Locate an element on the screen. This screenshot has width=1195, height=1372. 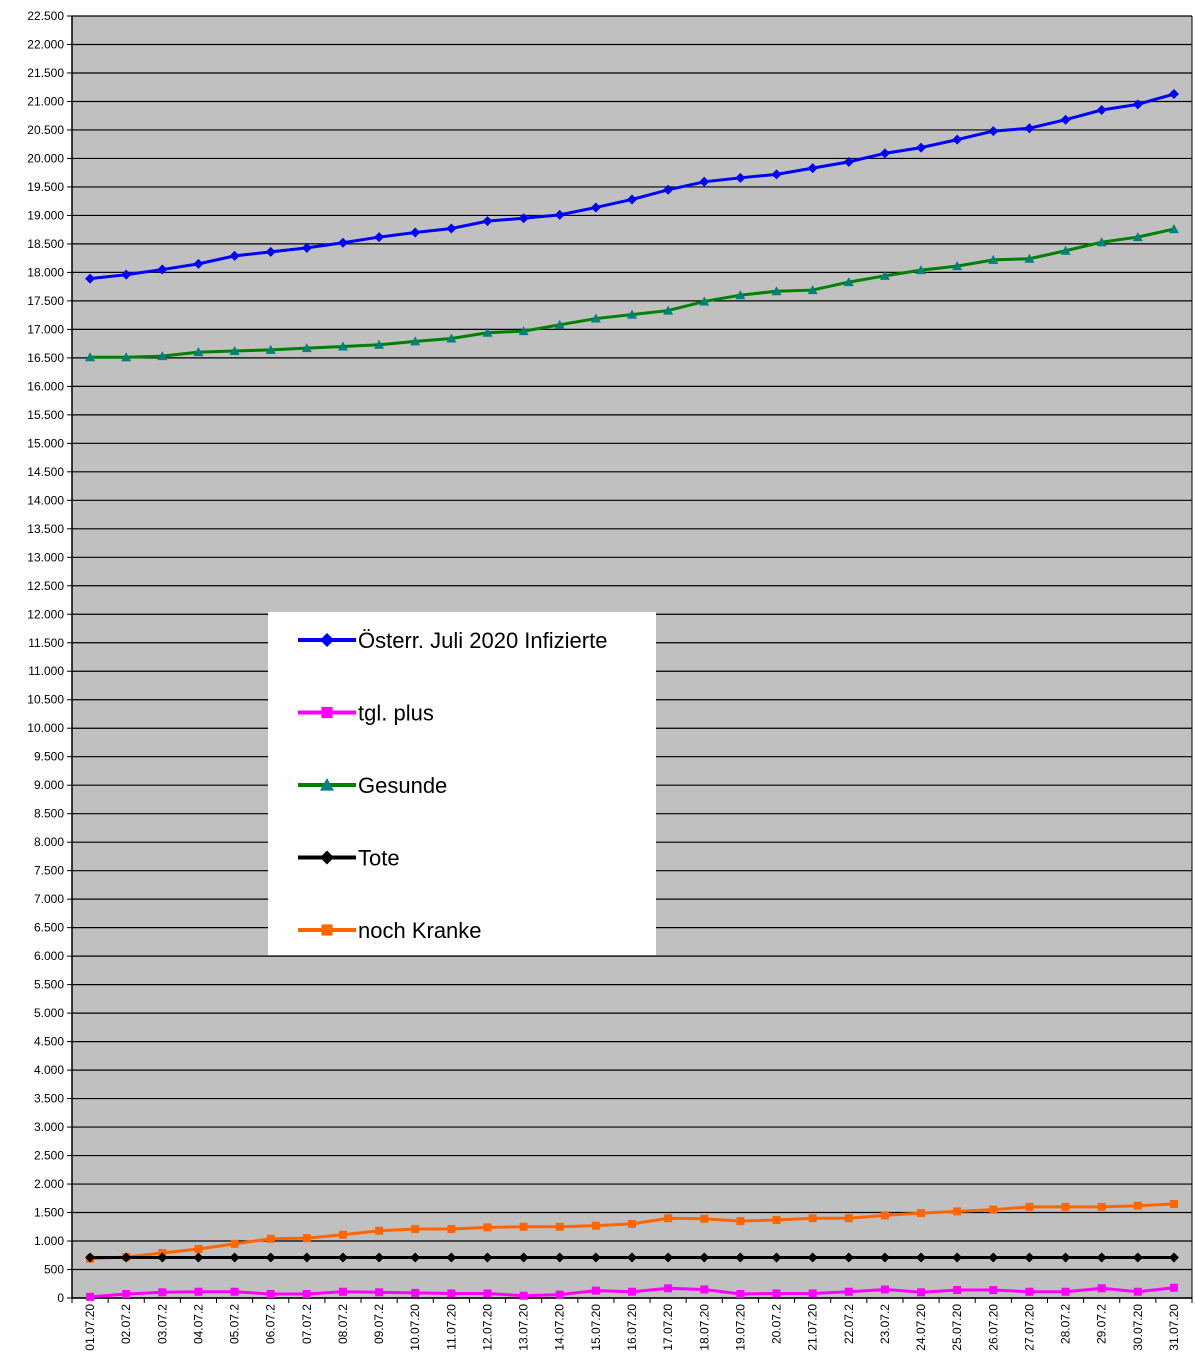
x-tick-label: 26.07.20 is located at coordinates (993, 1327).